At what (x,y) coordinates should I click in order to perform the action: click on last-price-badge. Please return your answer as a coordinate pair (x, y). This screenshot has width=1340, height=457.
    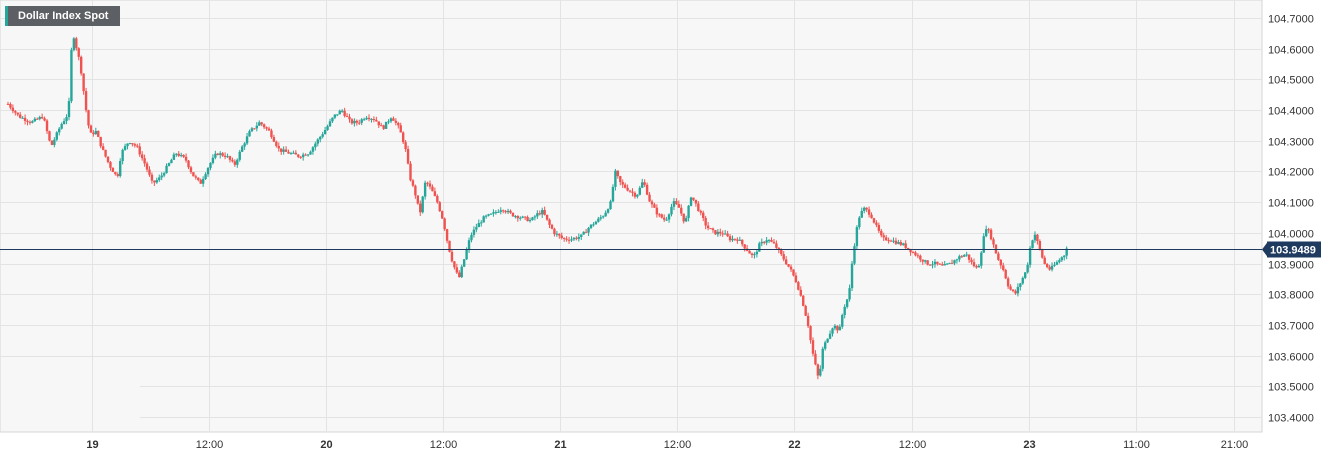
    Looking at the image, I should click on (1294, 249).